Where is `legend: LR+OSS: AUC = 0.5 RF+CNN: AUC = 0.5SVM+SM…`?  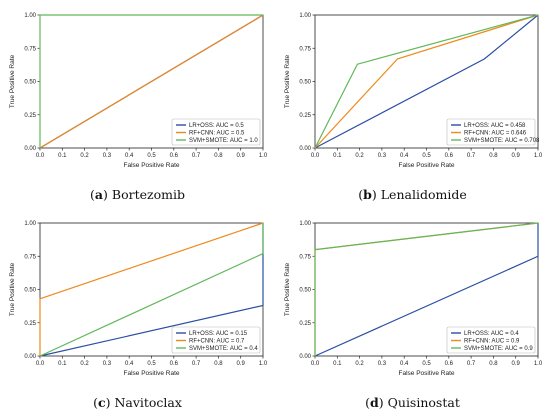
legend: LR+OSS: AUC = 0.5 RF+CNN: AUC = 0.5SVM+SM… is located at coordinates (216, 132).